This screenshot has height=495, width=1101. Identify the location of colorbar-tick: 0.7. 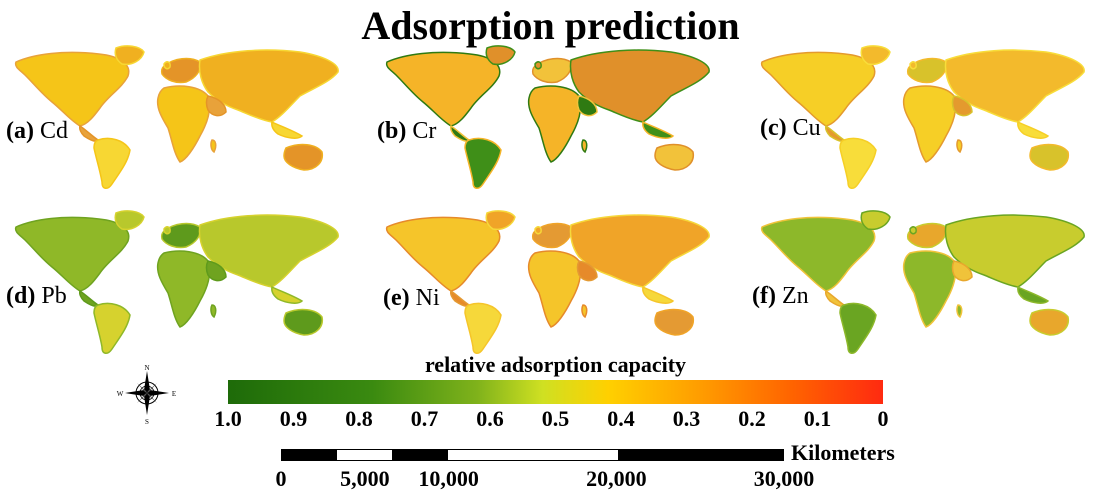
(424, 418).